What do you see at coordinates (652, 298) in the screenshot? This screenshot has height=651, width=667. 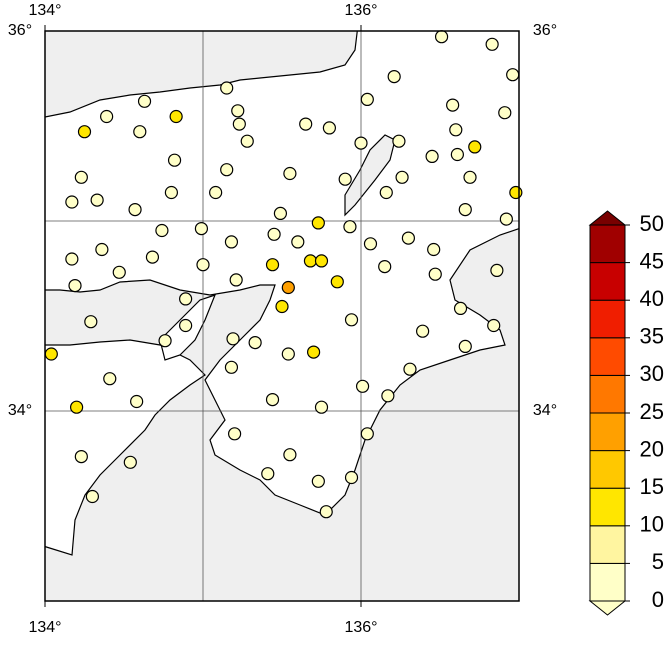 I see `colorbar-label: 40` at bounding box center [652, 298].